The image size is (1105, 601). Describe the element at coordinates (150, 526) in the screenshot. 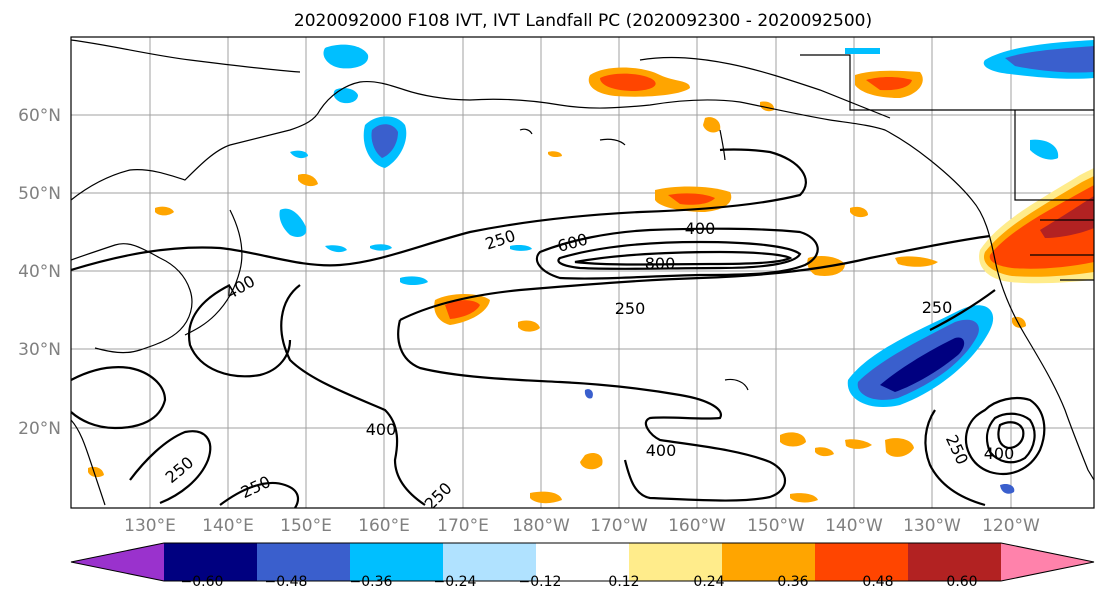

I see `lon-label: 130°E` at that location.